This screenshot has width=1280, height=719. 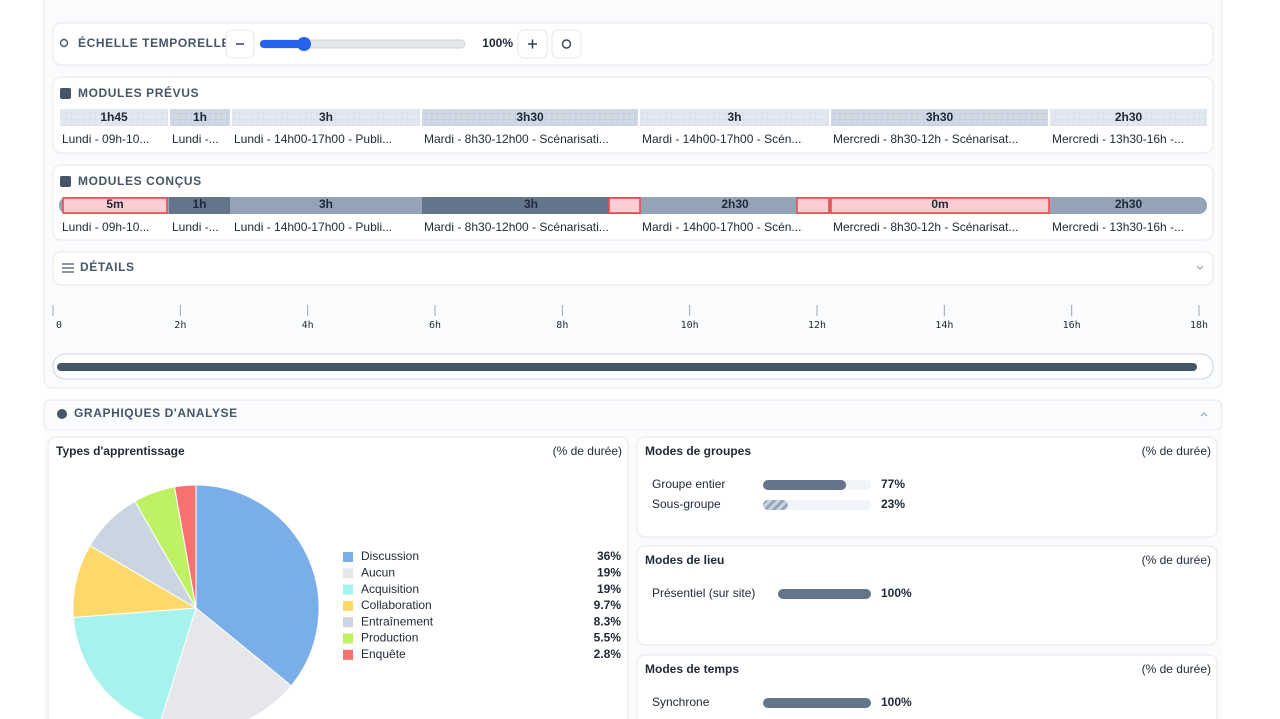 What do you see at coordinates (326, 204) in the screenshot?
I see `designed-duration: 3h` at bounding box center [326, 204].